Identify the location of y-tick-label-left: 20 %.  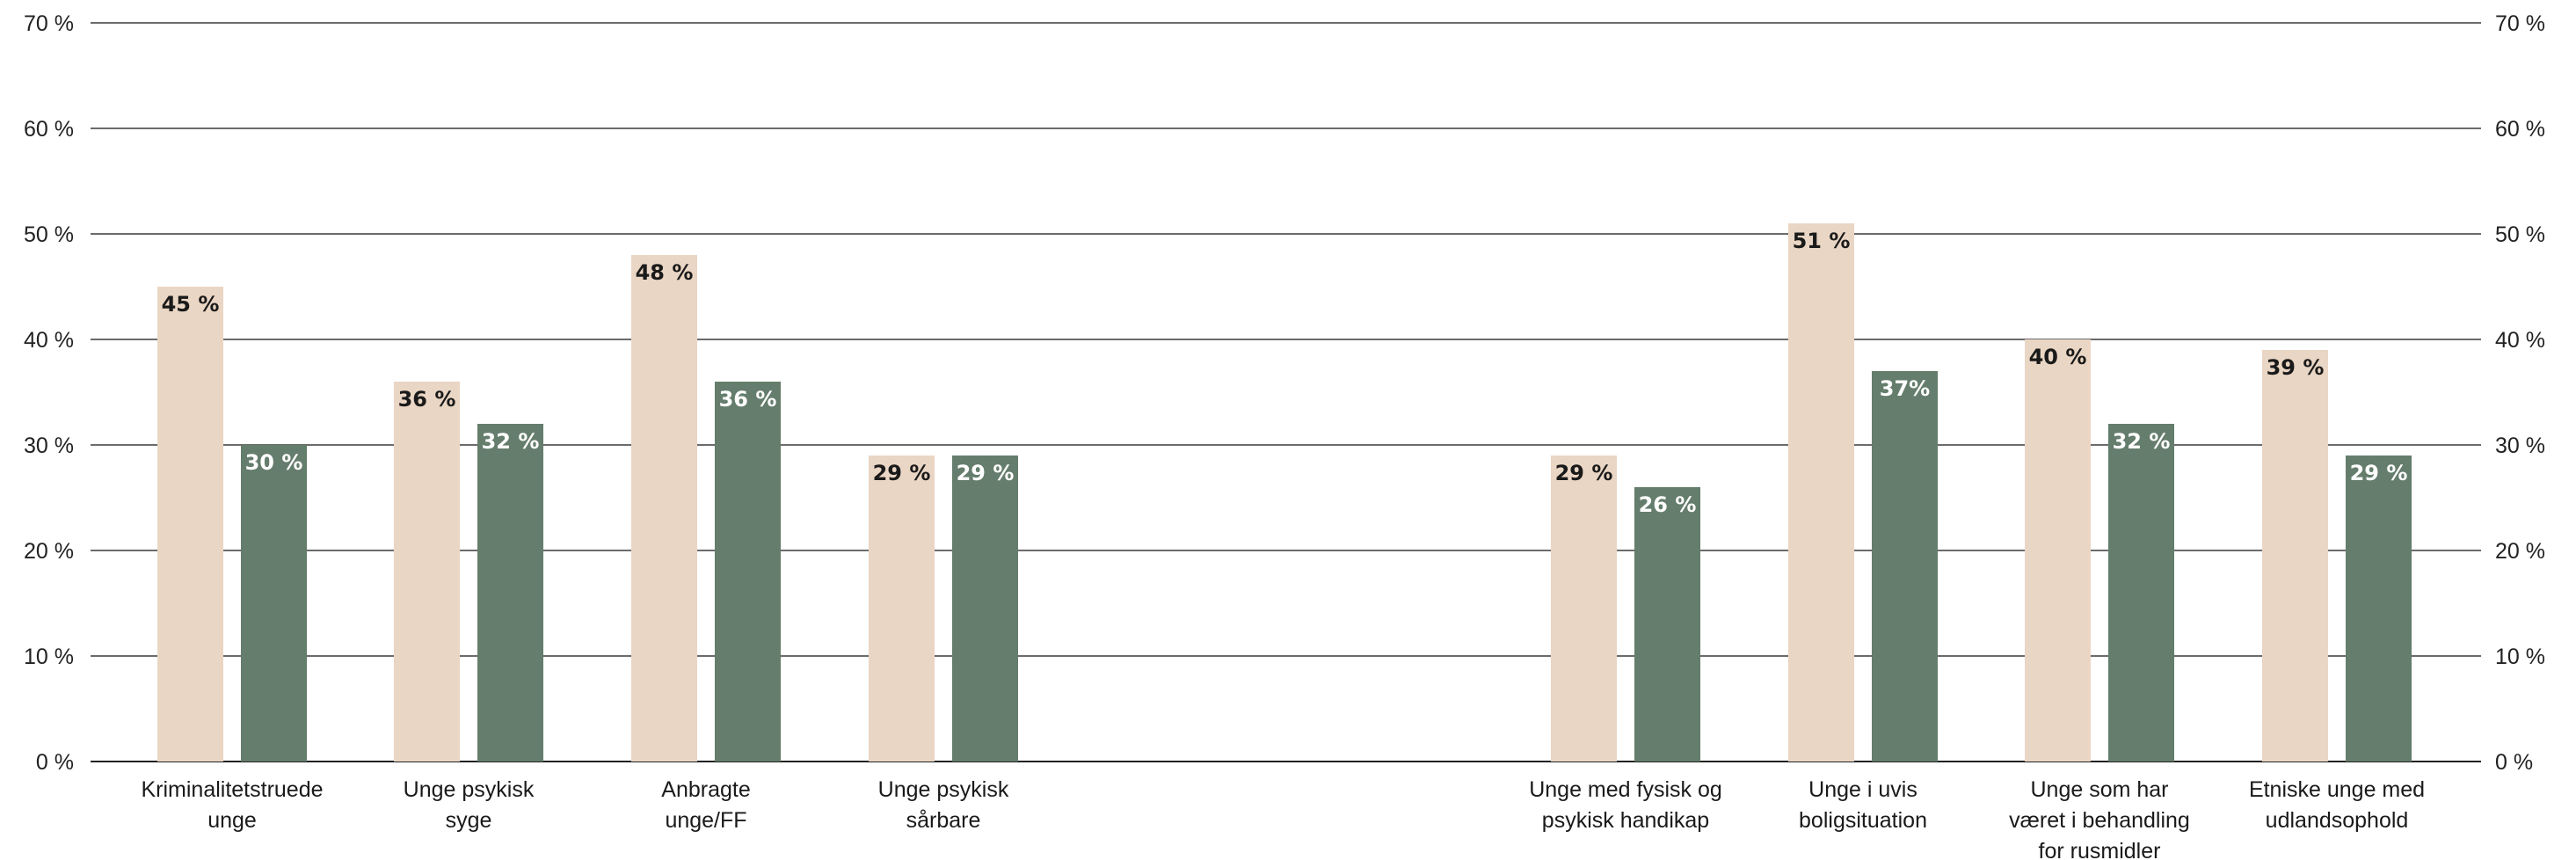
(49, 551).